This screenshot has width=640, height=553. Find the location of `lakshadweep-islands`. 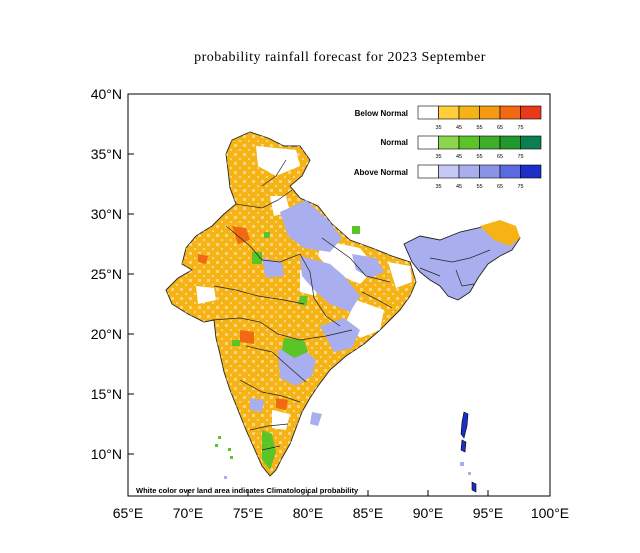

lakshadweep-islands is located at coordinates (224, 457).